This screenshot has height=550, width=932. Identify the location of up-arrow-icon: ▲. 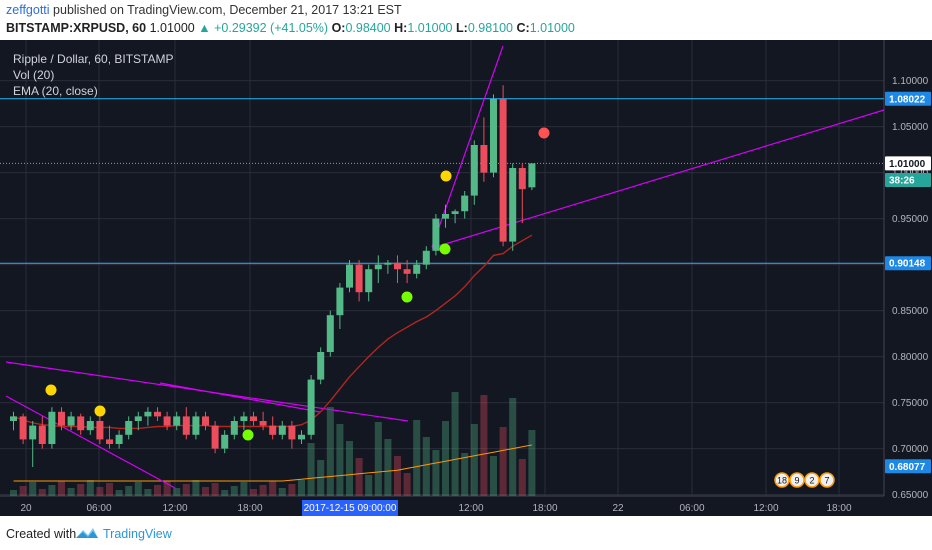
(204, 28).